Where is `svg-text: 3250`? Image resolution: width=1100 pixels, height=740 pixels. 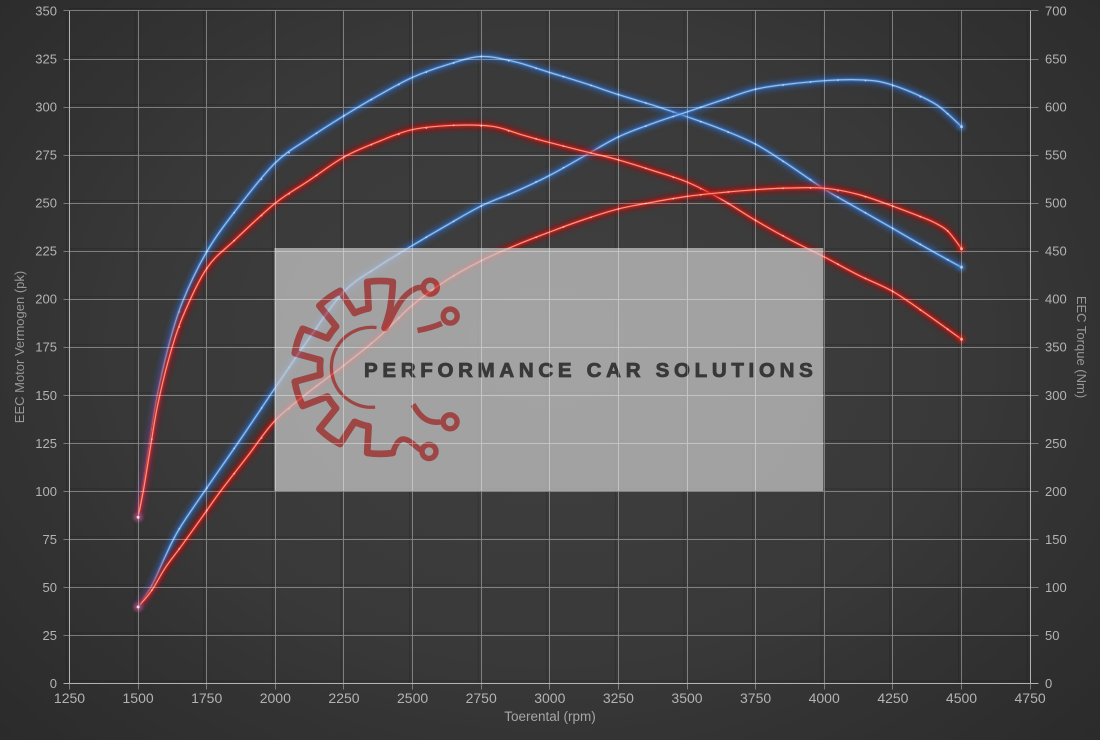
svg-text: 3250 is located at coordinates (618, 698).